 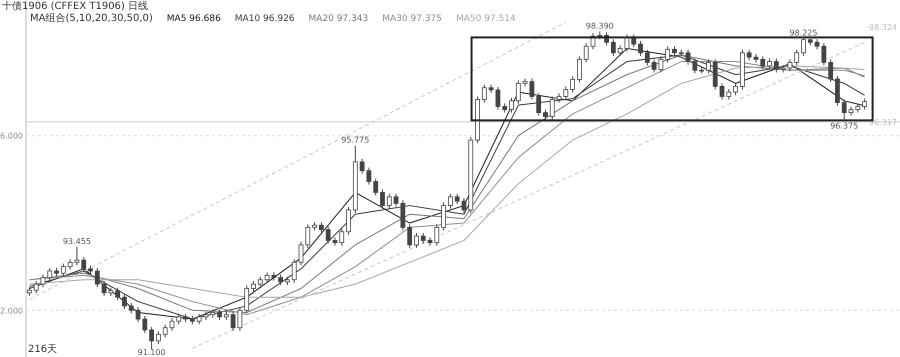 What do you see at coordinates (91, 18) in the screenshot?
I see `text: MA组合(5,10,20,30,50,0)` at bounding box center [91, 18].